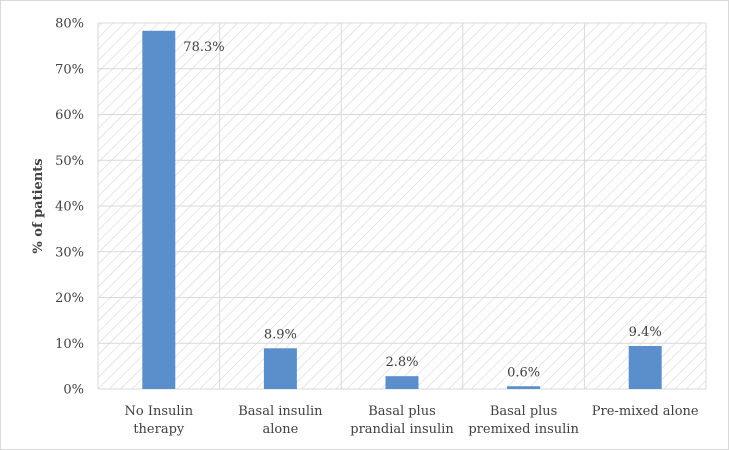 Image resolution: width=729 pixels, height=450 pixels. I want to click on y-tick-label: 50%, so click(69, 161).